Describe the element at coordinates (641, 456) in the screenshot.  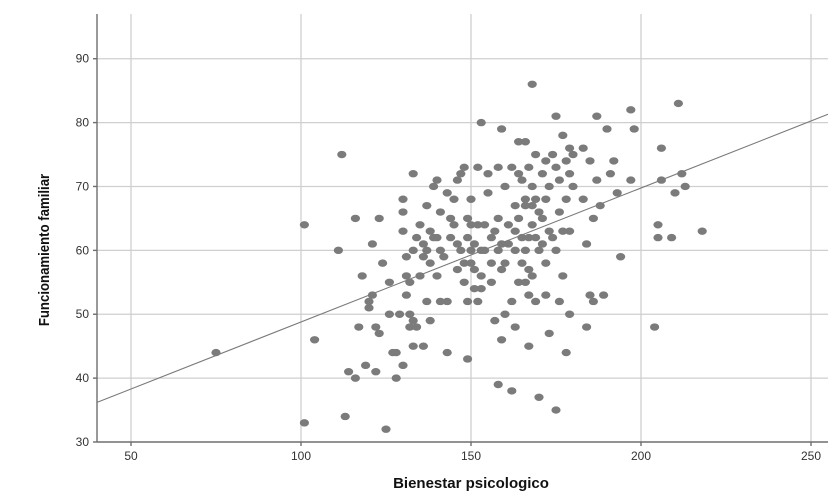
I see `x-tick-label: 200` at that location.